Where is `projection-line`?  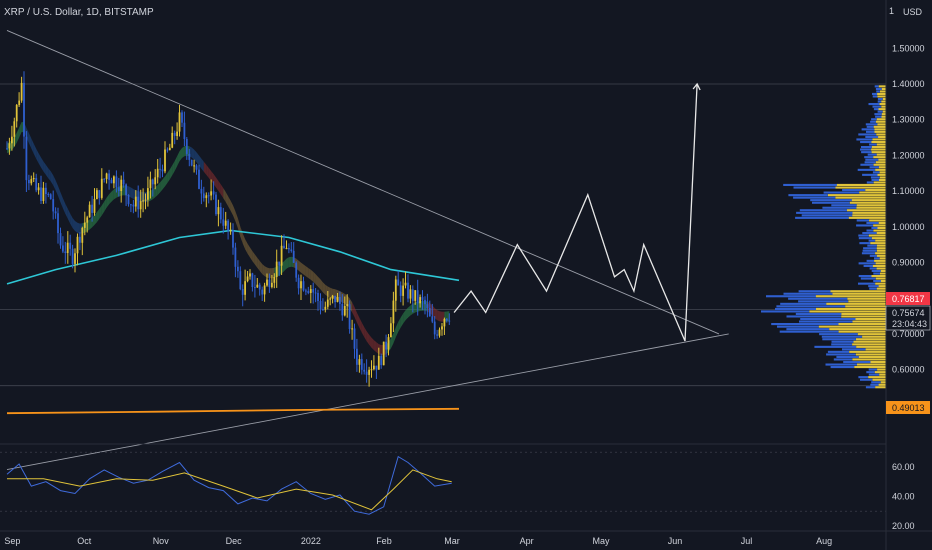
projection-line is located at coordinates (575, 212).